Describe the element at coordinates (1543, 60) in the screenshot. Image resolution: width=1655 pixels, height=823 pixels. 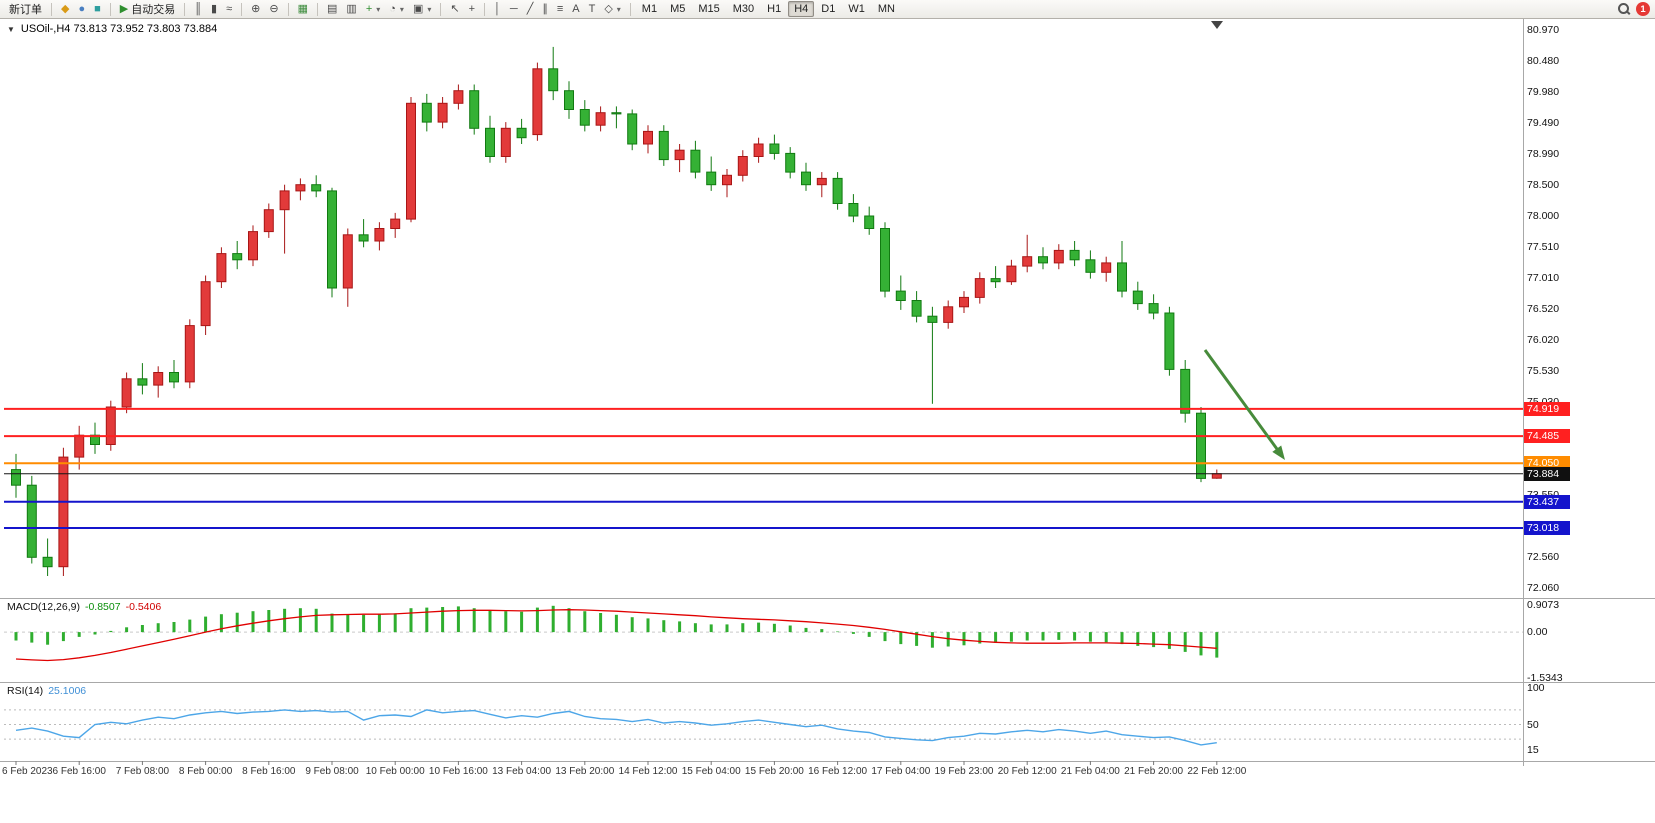
I see `price-tick: 80.480` at that location.